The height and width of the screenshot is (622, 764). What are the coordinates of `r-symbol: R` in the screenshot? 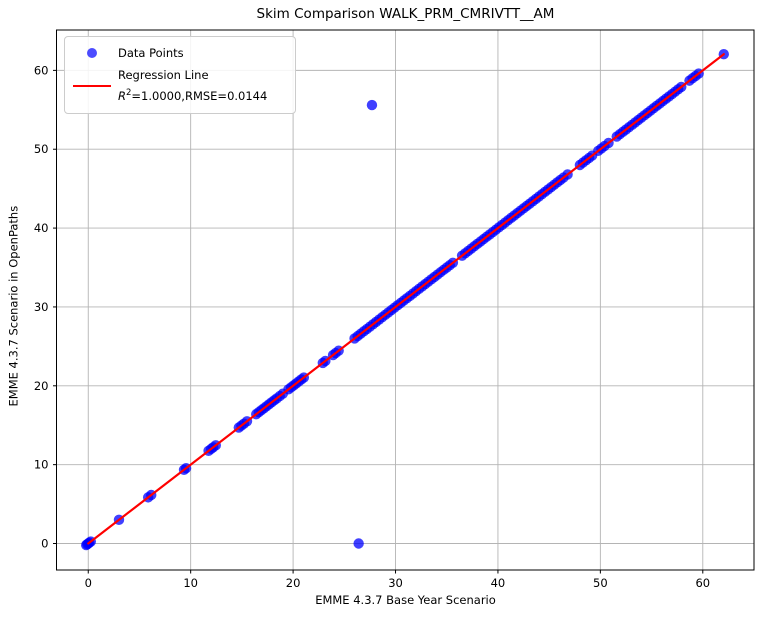 It's located at (122, 96).